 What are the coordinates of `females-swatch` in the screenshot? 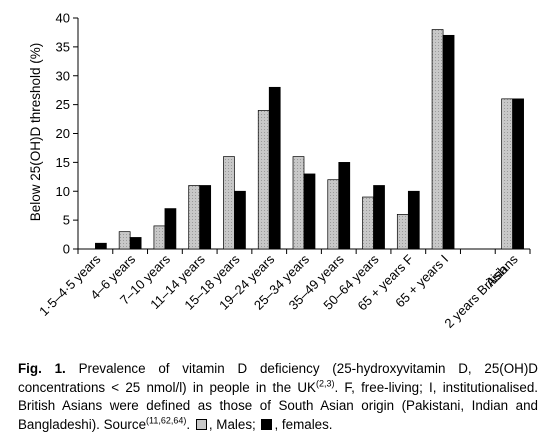 It's located at (267, 424).